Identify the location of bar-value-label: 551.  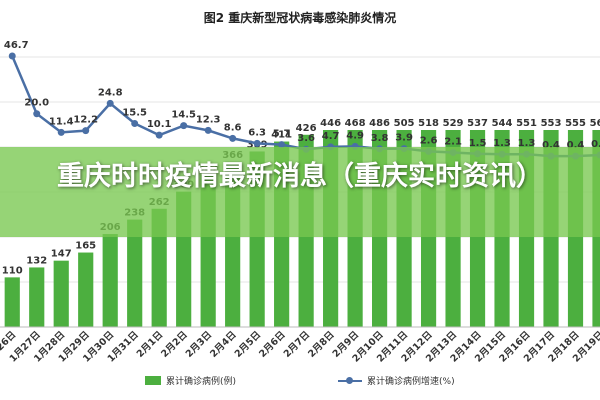
(526, 123).